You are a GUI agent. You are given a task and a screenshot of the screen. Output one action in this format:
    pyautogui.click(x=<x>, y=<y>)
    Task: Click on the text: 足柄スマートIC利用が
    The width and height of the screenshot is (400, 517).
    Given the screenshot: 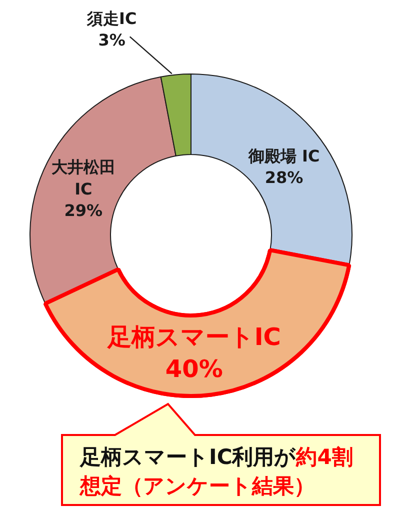 What is the action you would take?
    pyautogui.click(x=188, y=457)
    